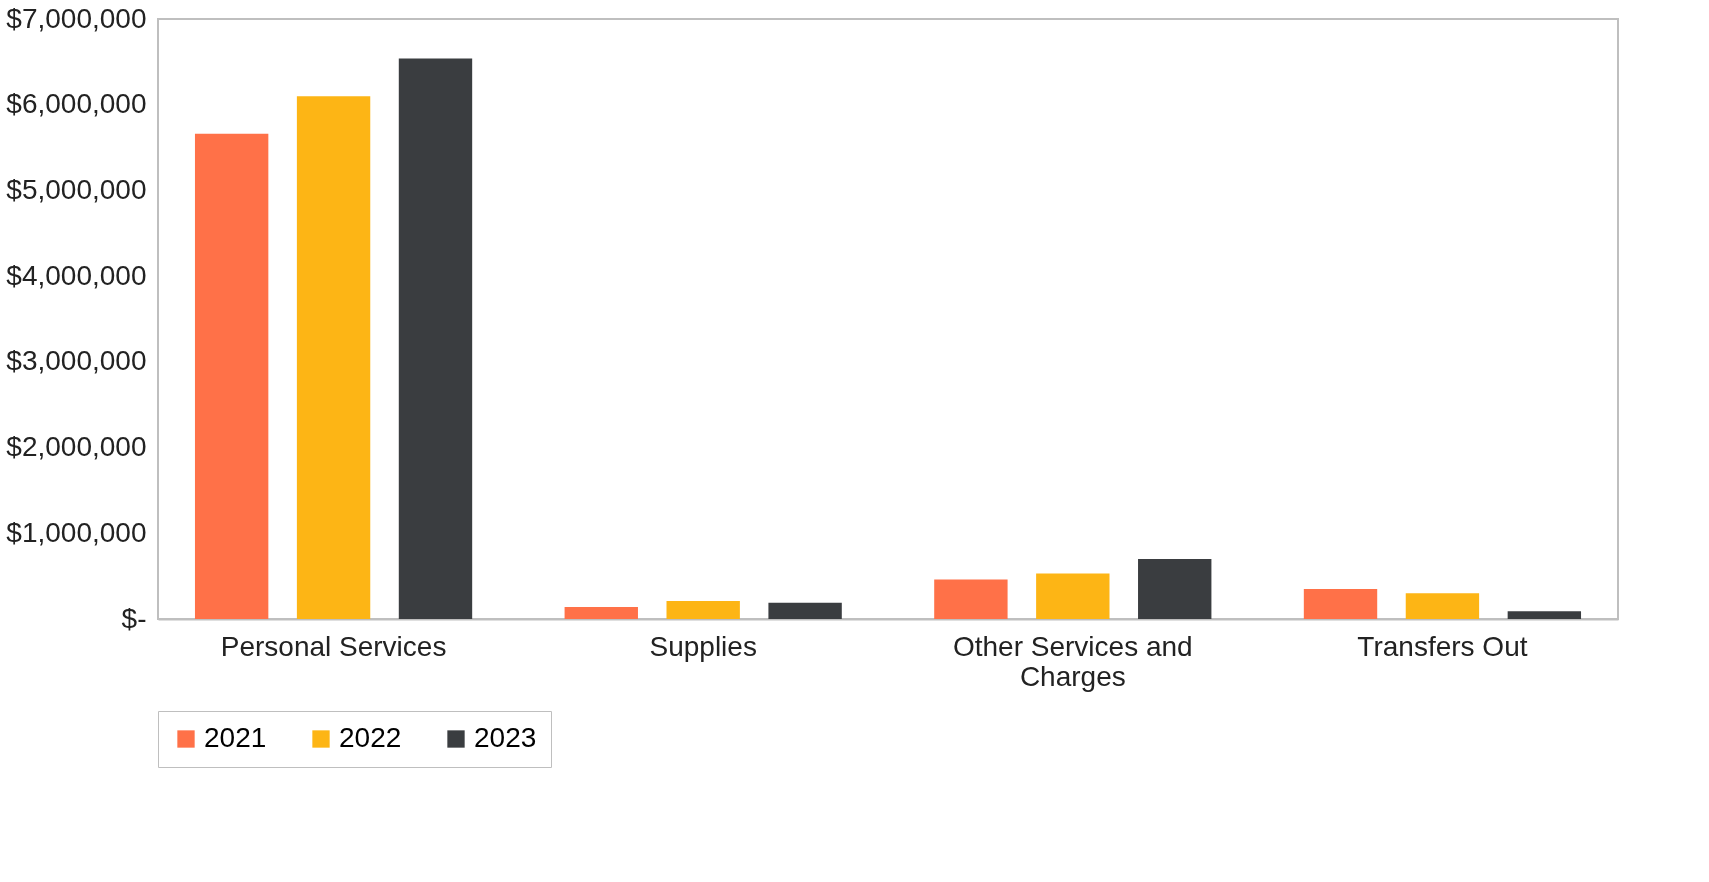  Describe the element at coordinates (76, 532) in the screenshot. I see `y-tick-label: $1,000,000` at that location.